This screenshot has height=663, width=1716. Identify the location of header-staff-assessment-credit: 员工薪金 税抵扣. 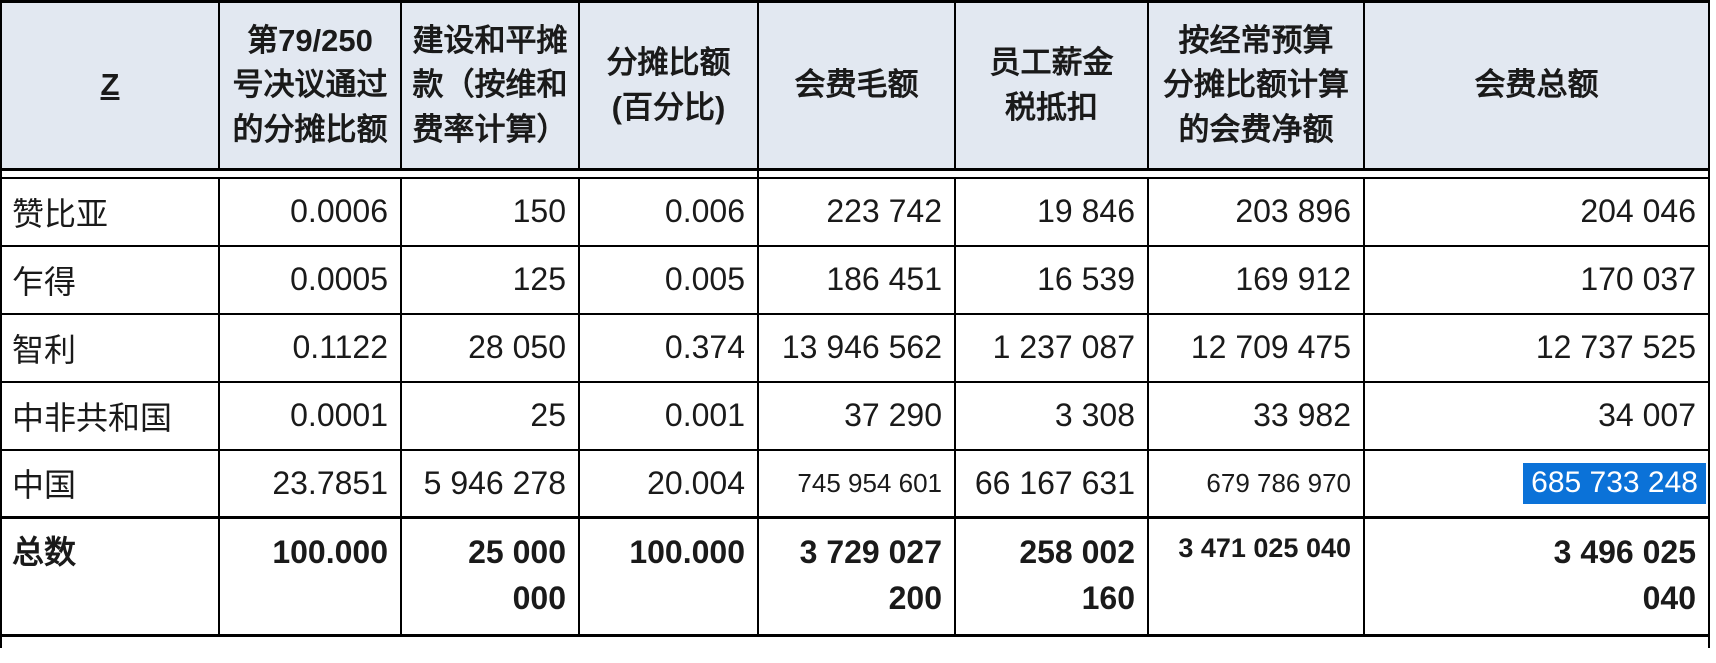
(1051, 85).